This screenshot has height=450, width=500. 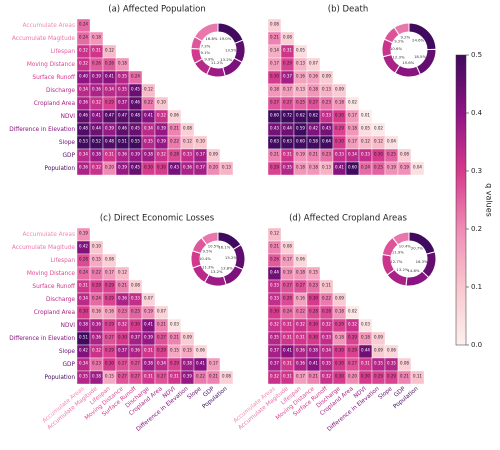 I want to click on cell-label: 0.10, so click(x=161, y=102).